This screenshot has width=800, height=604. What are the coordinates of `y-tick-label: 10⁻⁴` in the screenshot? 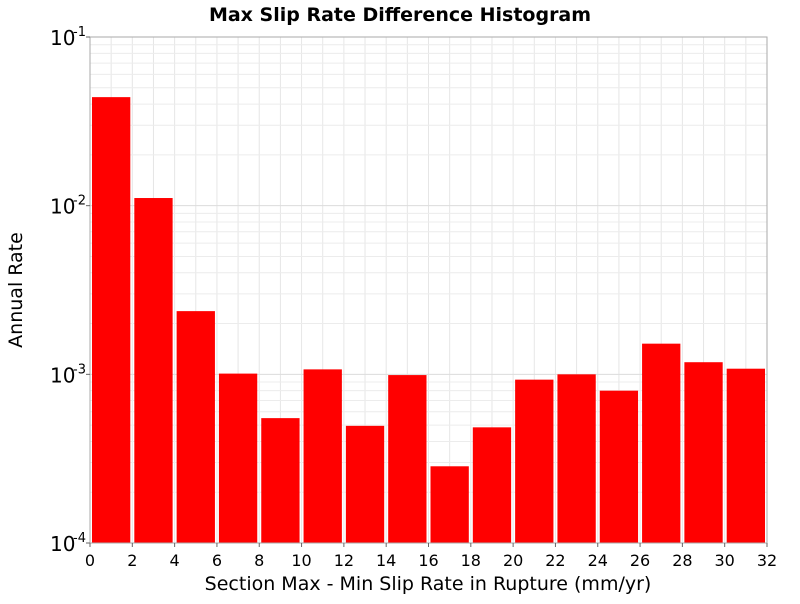 It's located at (68, 543).